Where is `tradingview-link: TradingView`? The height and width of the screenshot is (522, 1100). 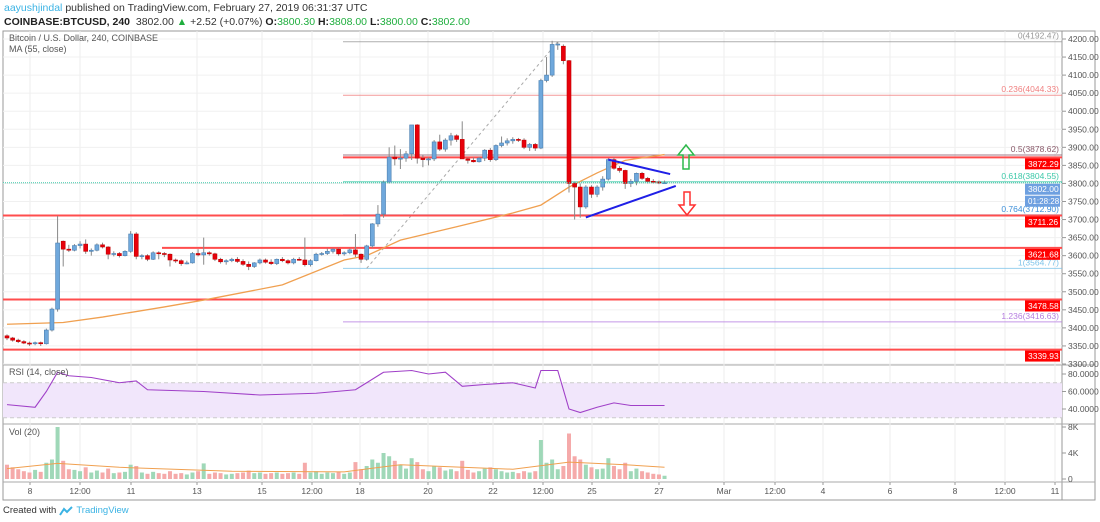
tradingview-link: TradingView is located at coordinates (102, 510).